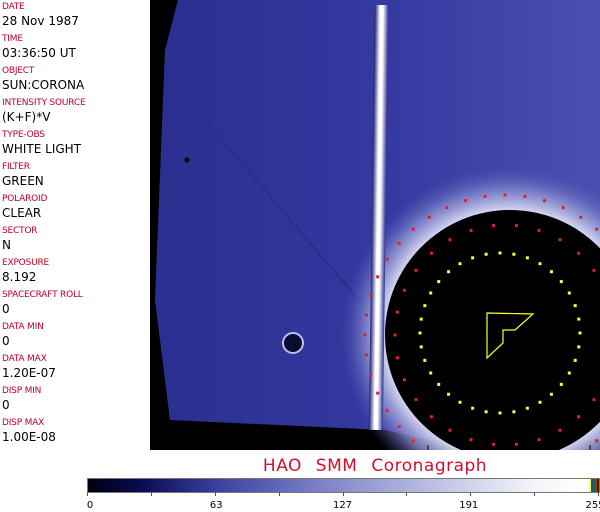 The width and height of the screenshot is (600, 512). I want to click on field-value: 28 Nov 1987, so click(40, 21).